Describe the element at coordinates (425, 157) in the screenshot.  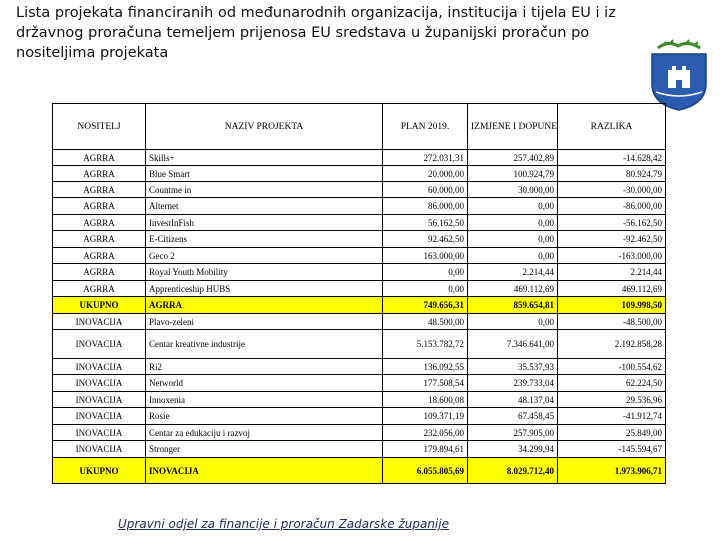
I see `table-cell: 272.031,31` at that location.